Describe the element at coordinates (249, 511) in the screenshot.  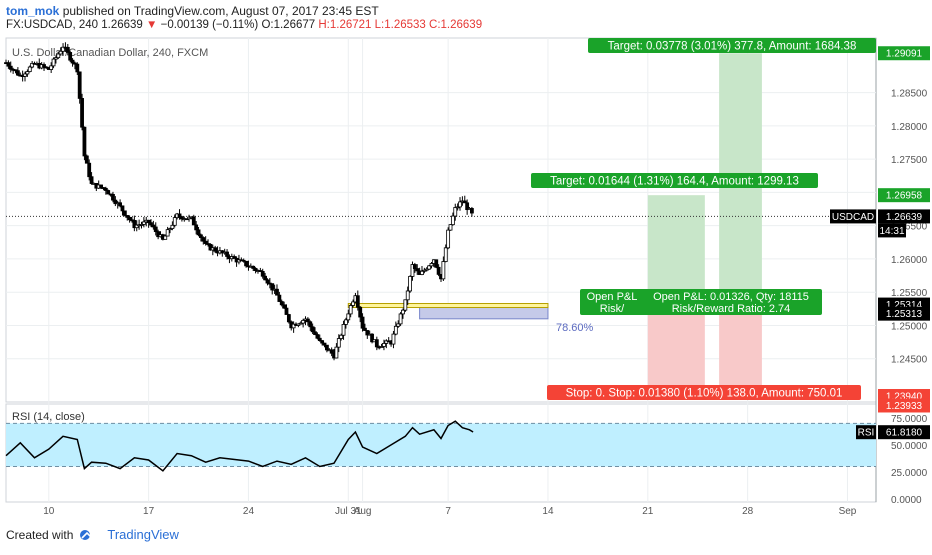
I see `x-tick-label: 24` at that location.